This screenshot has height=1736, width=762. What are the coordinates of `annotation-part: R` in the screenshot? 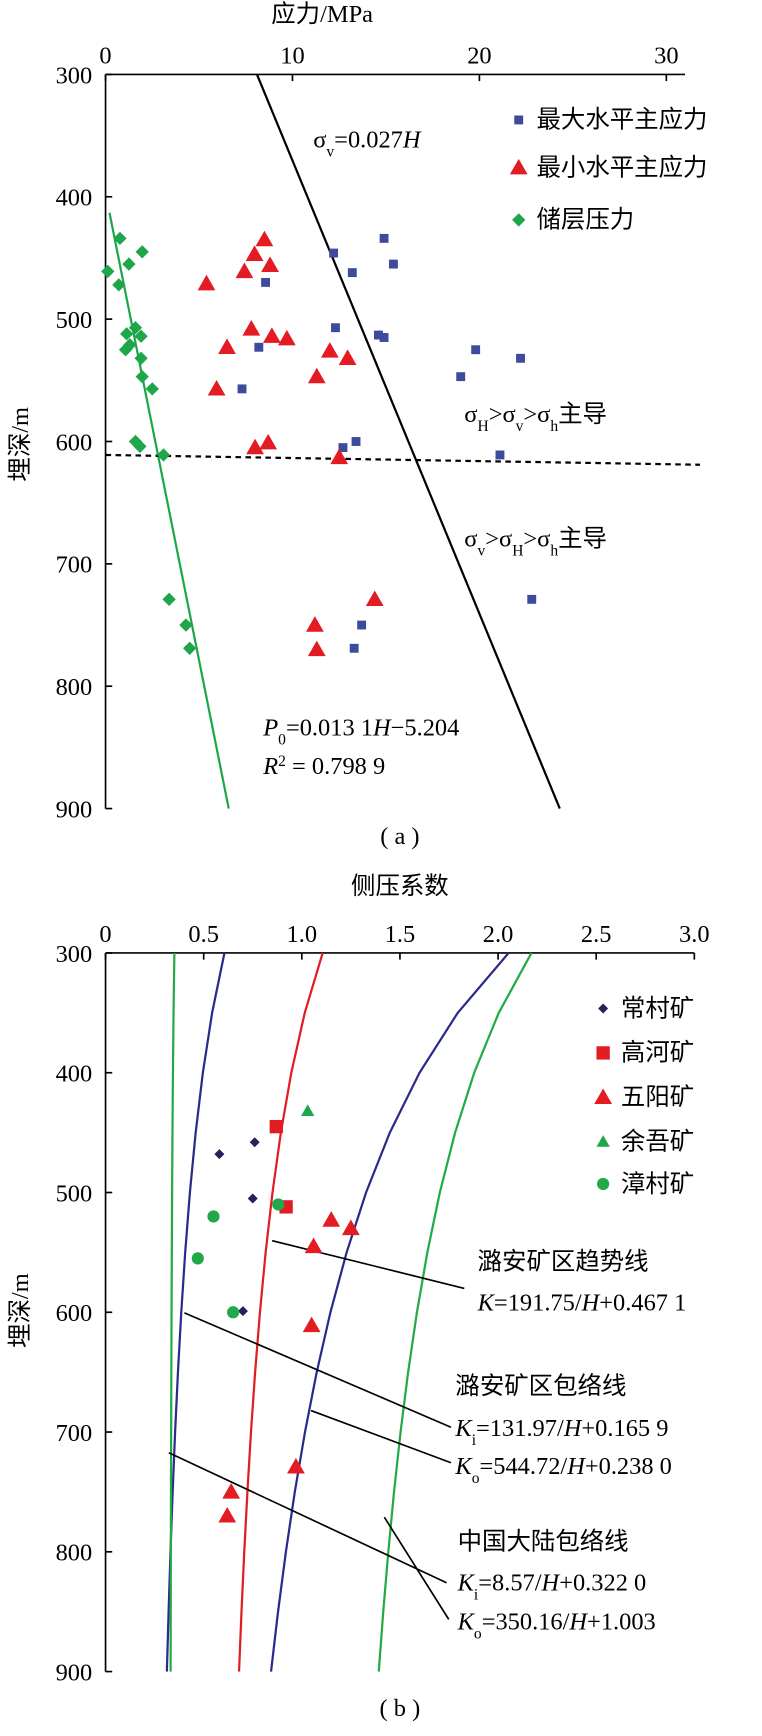 It's located at (270, 766).